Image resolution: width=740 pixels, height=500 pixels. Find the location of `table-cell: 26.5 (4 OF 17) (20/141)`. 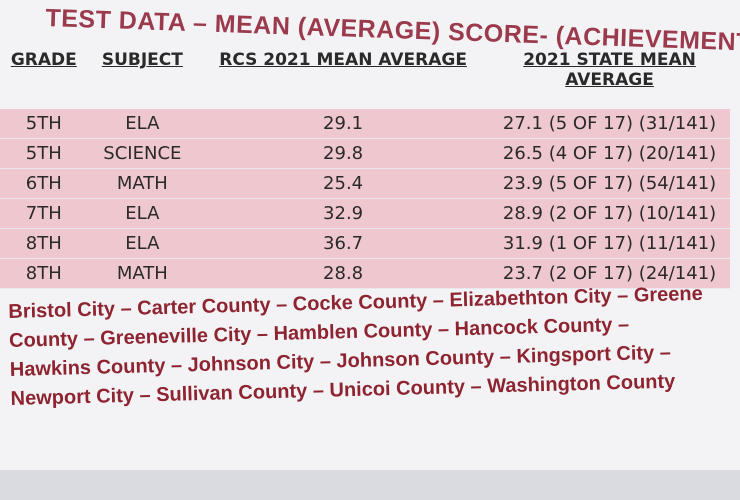

table-cell: 26.5 (4 OF 17) (20/141) is located at coordinates (609, 153).